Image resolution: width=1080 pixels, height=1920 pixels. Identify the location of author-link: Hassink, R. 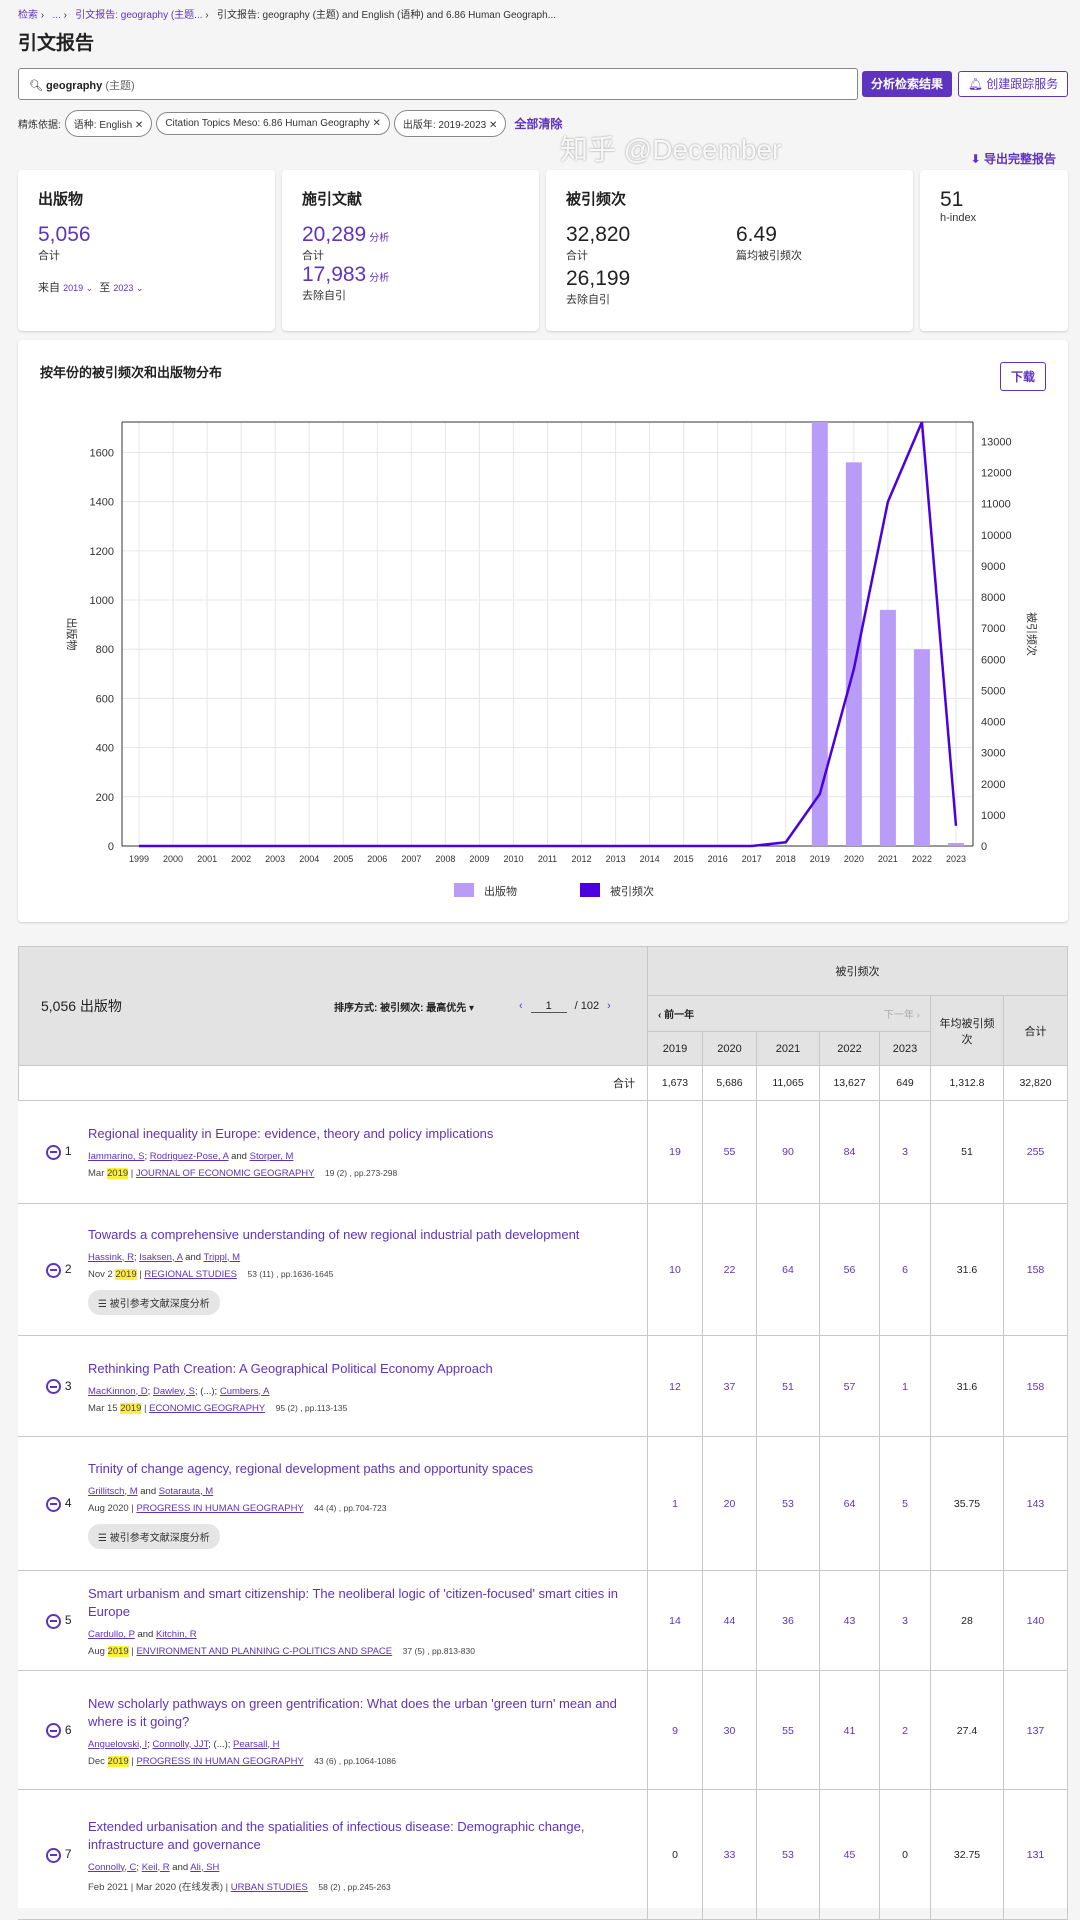
(111, 1257).